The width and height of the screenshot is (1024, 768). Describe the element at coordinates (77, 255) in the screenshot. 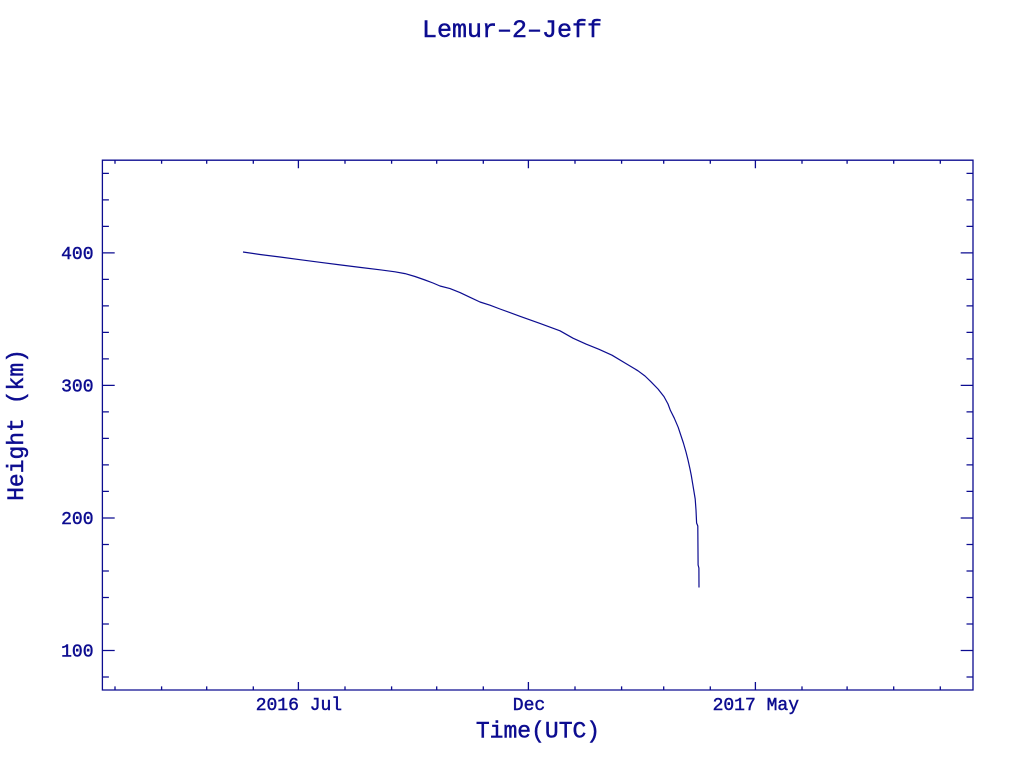

I see `svg-text: 400` at that location.